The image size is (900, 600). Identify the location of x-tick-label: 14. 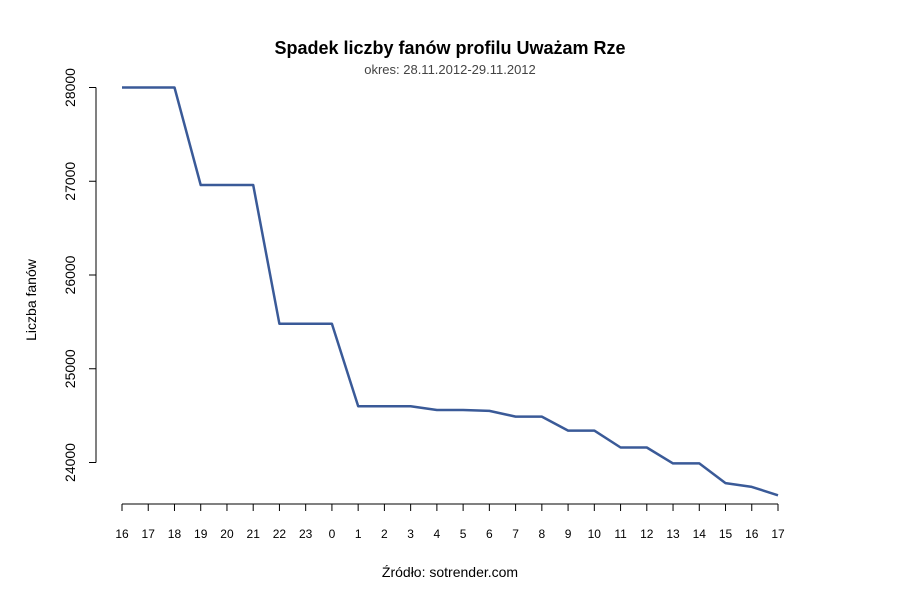
(700, 534).